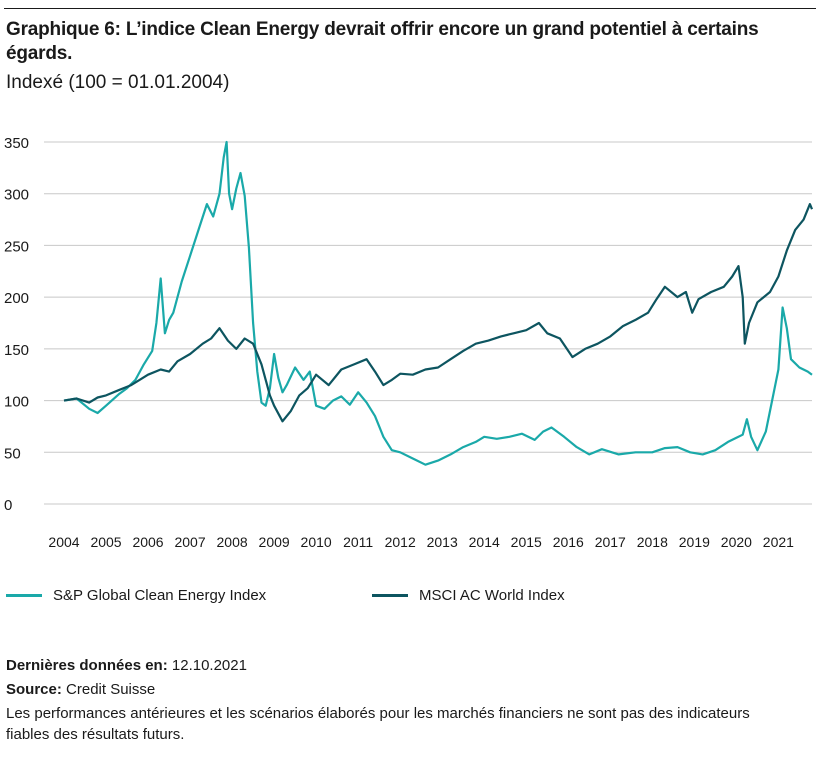  What do you see at coordinates (63, 542) in the screenshot?
I see `x-tick-label: 2004` at bounding box center [63, 542].